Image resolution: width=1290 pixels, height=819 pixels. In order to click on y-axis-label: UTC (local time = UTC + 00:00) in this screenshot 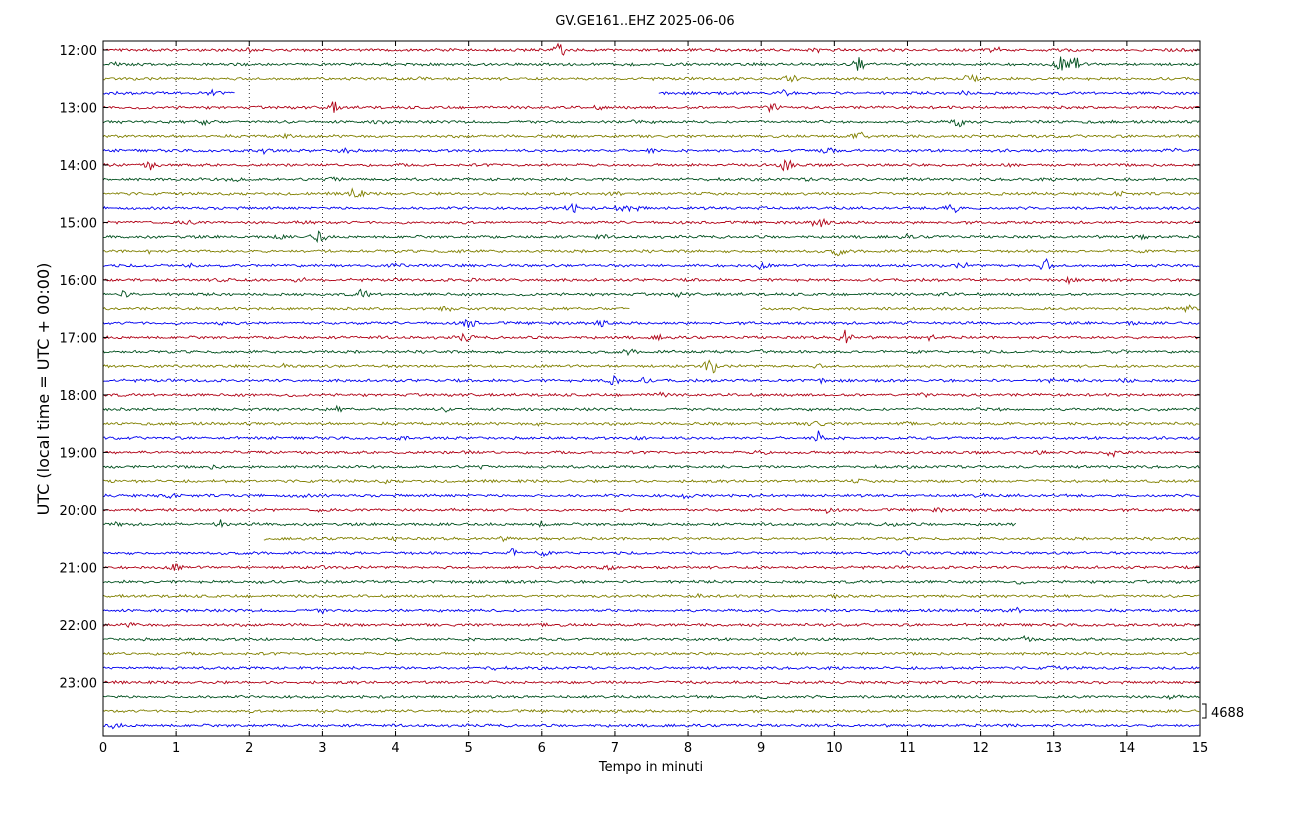, I will do `click(43, 389)`.